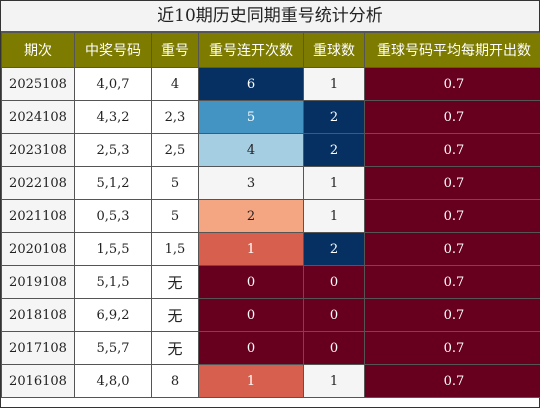 This screenshot has width=540, height=408. What do you see at coordinates (452, 50) in the screenshot?
I see `header-avg: 重球号码平均每期开出数` at bounding box center [452, 50].